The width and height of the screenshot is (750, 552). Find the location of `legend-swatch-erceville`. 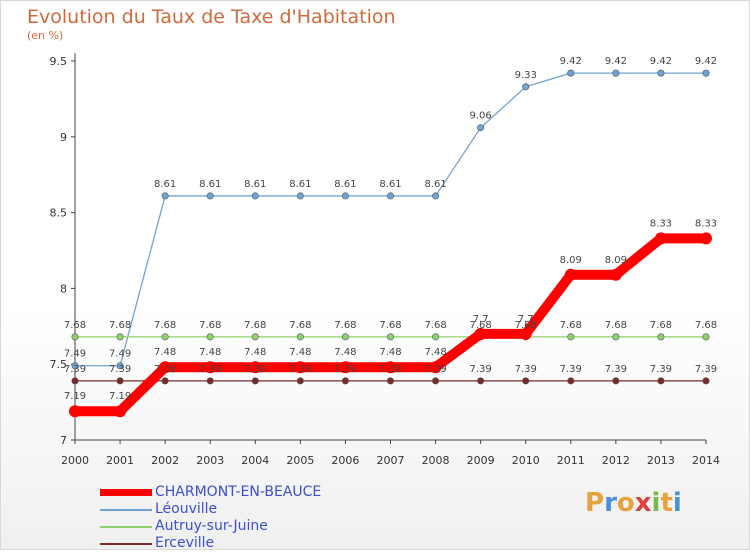

legend-swatch-erceville is located at coordinates (126, 544).